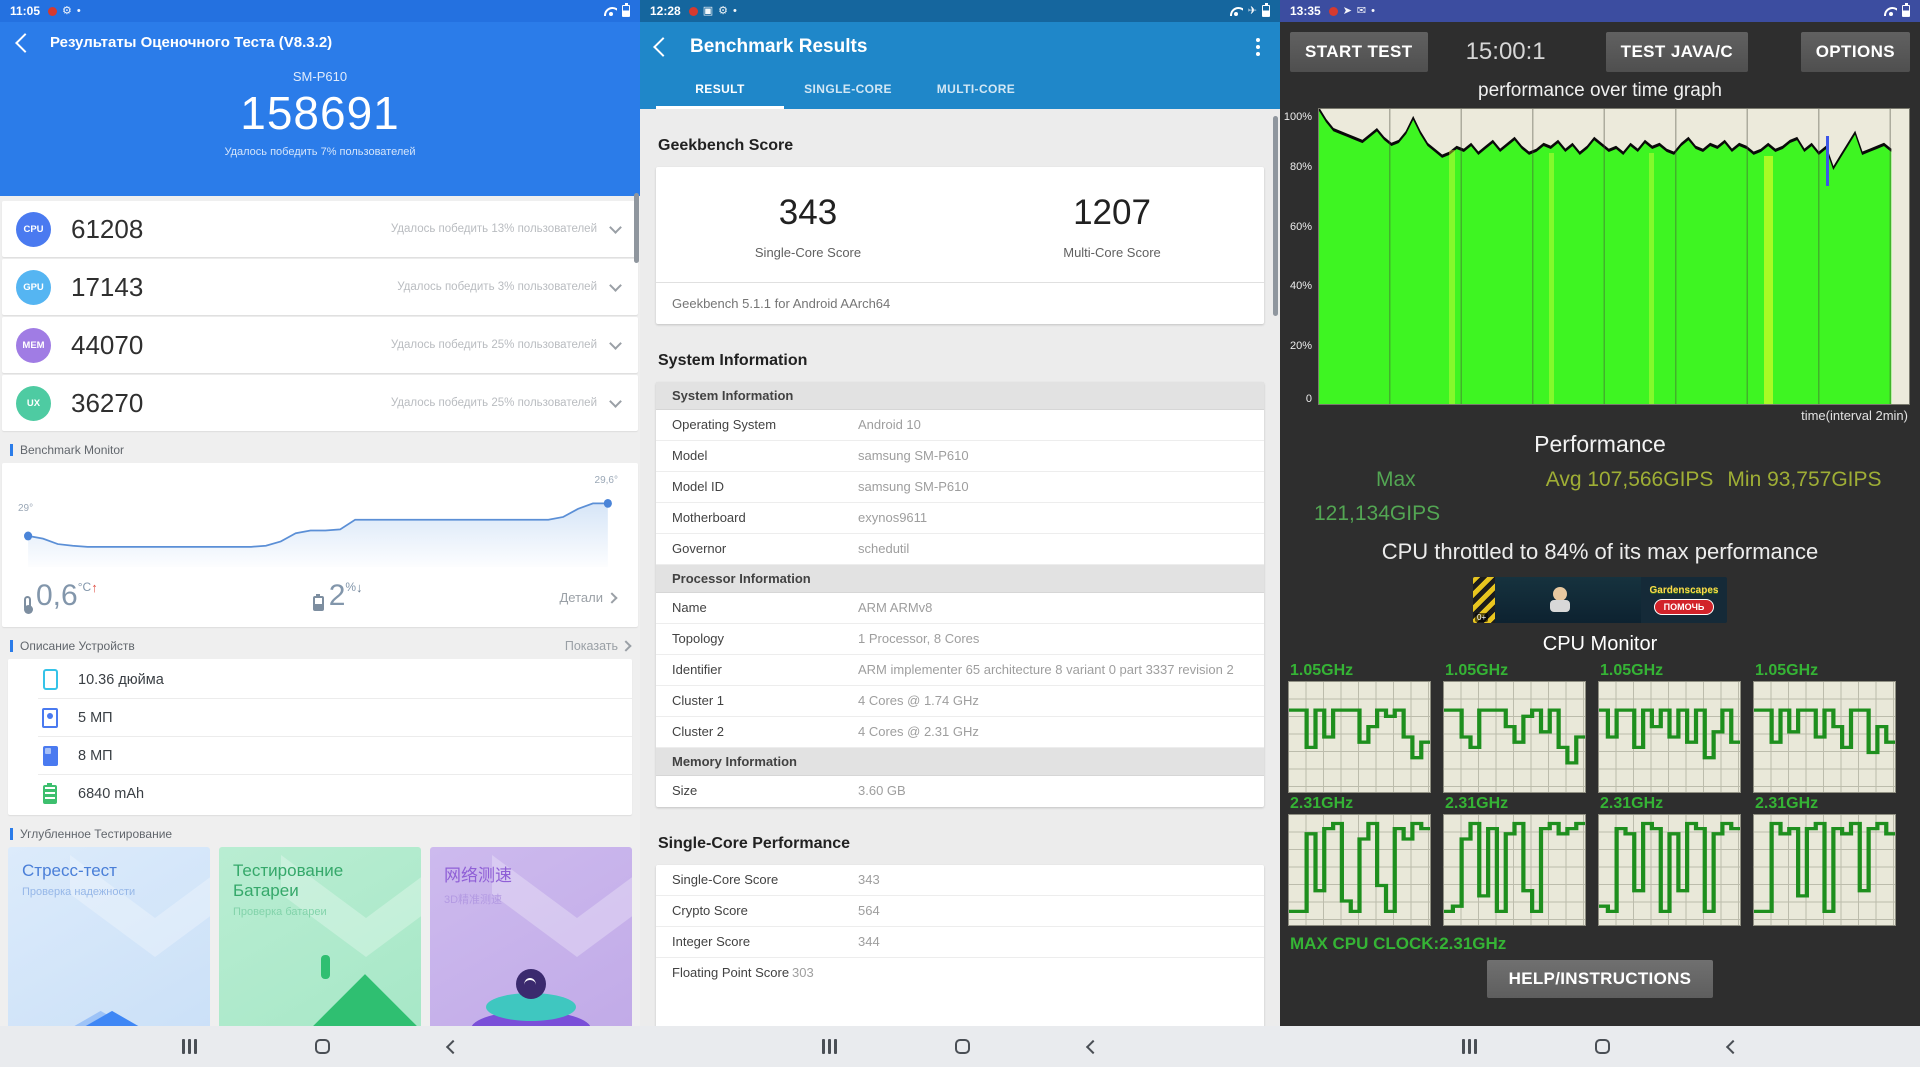 Image resolution: width=1920 pixels, height=1067 pixels. Describe the element at coordinates (1600, 644) in the screenshot. I see `cpu-monitor-title: CPU Monitor` at that location.